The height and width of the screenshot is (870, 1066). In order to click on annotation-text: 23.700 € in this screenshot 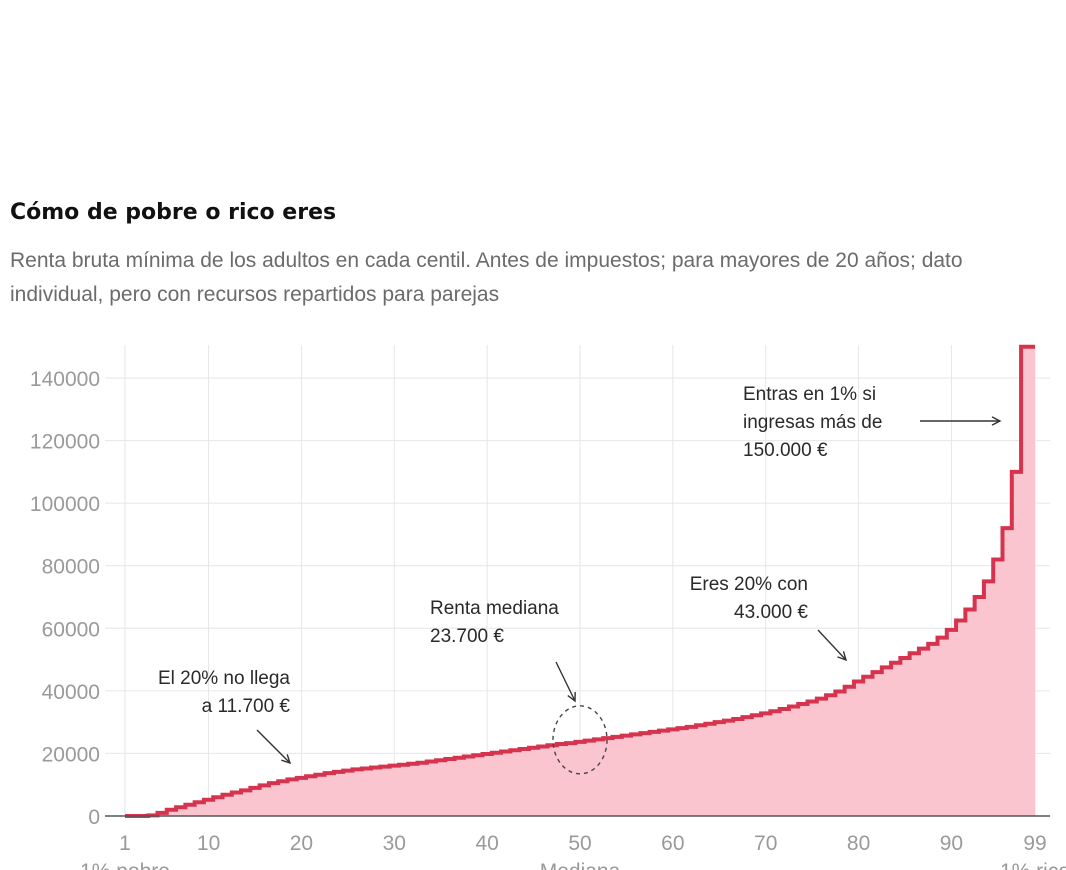, I will do `click(467, 636)`.